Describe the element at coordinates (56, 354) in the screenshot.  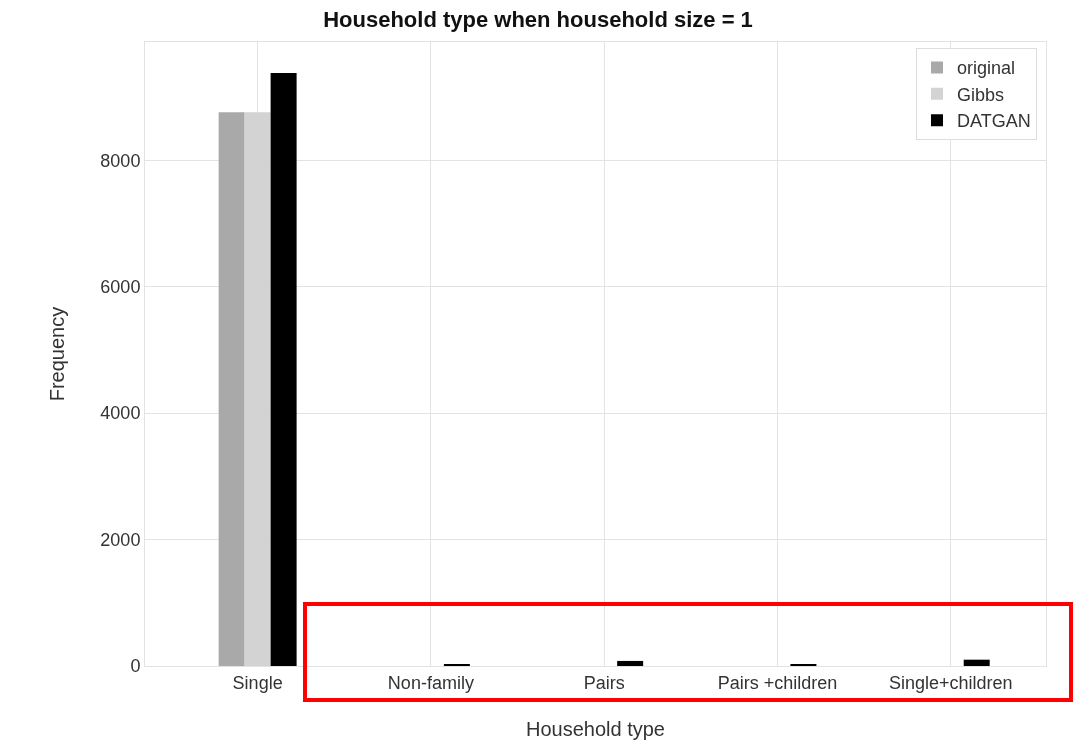
I see `y-axis-title: Frequency` at that location.